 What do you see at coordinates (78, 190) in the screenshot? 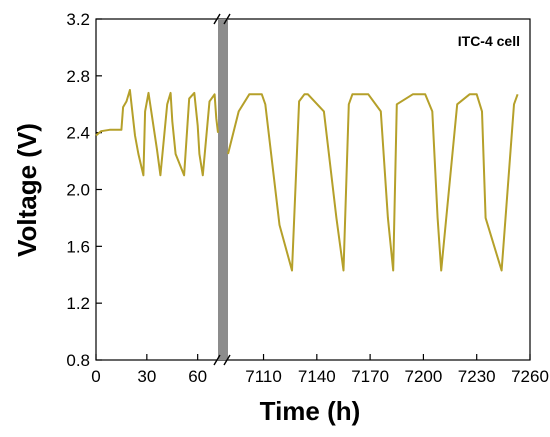
I see `y-tick-label: 2.0` at bounding box center [78, 190].